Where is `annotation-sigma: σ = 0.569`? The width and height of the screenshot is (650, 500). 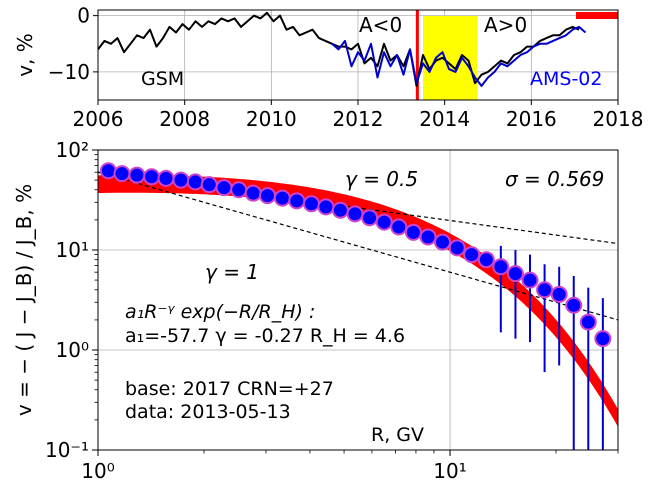 annotation-sigma: σ = 0.569 is located at coordinates (554, 179).